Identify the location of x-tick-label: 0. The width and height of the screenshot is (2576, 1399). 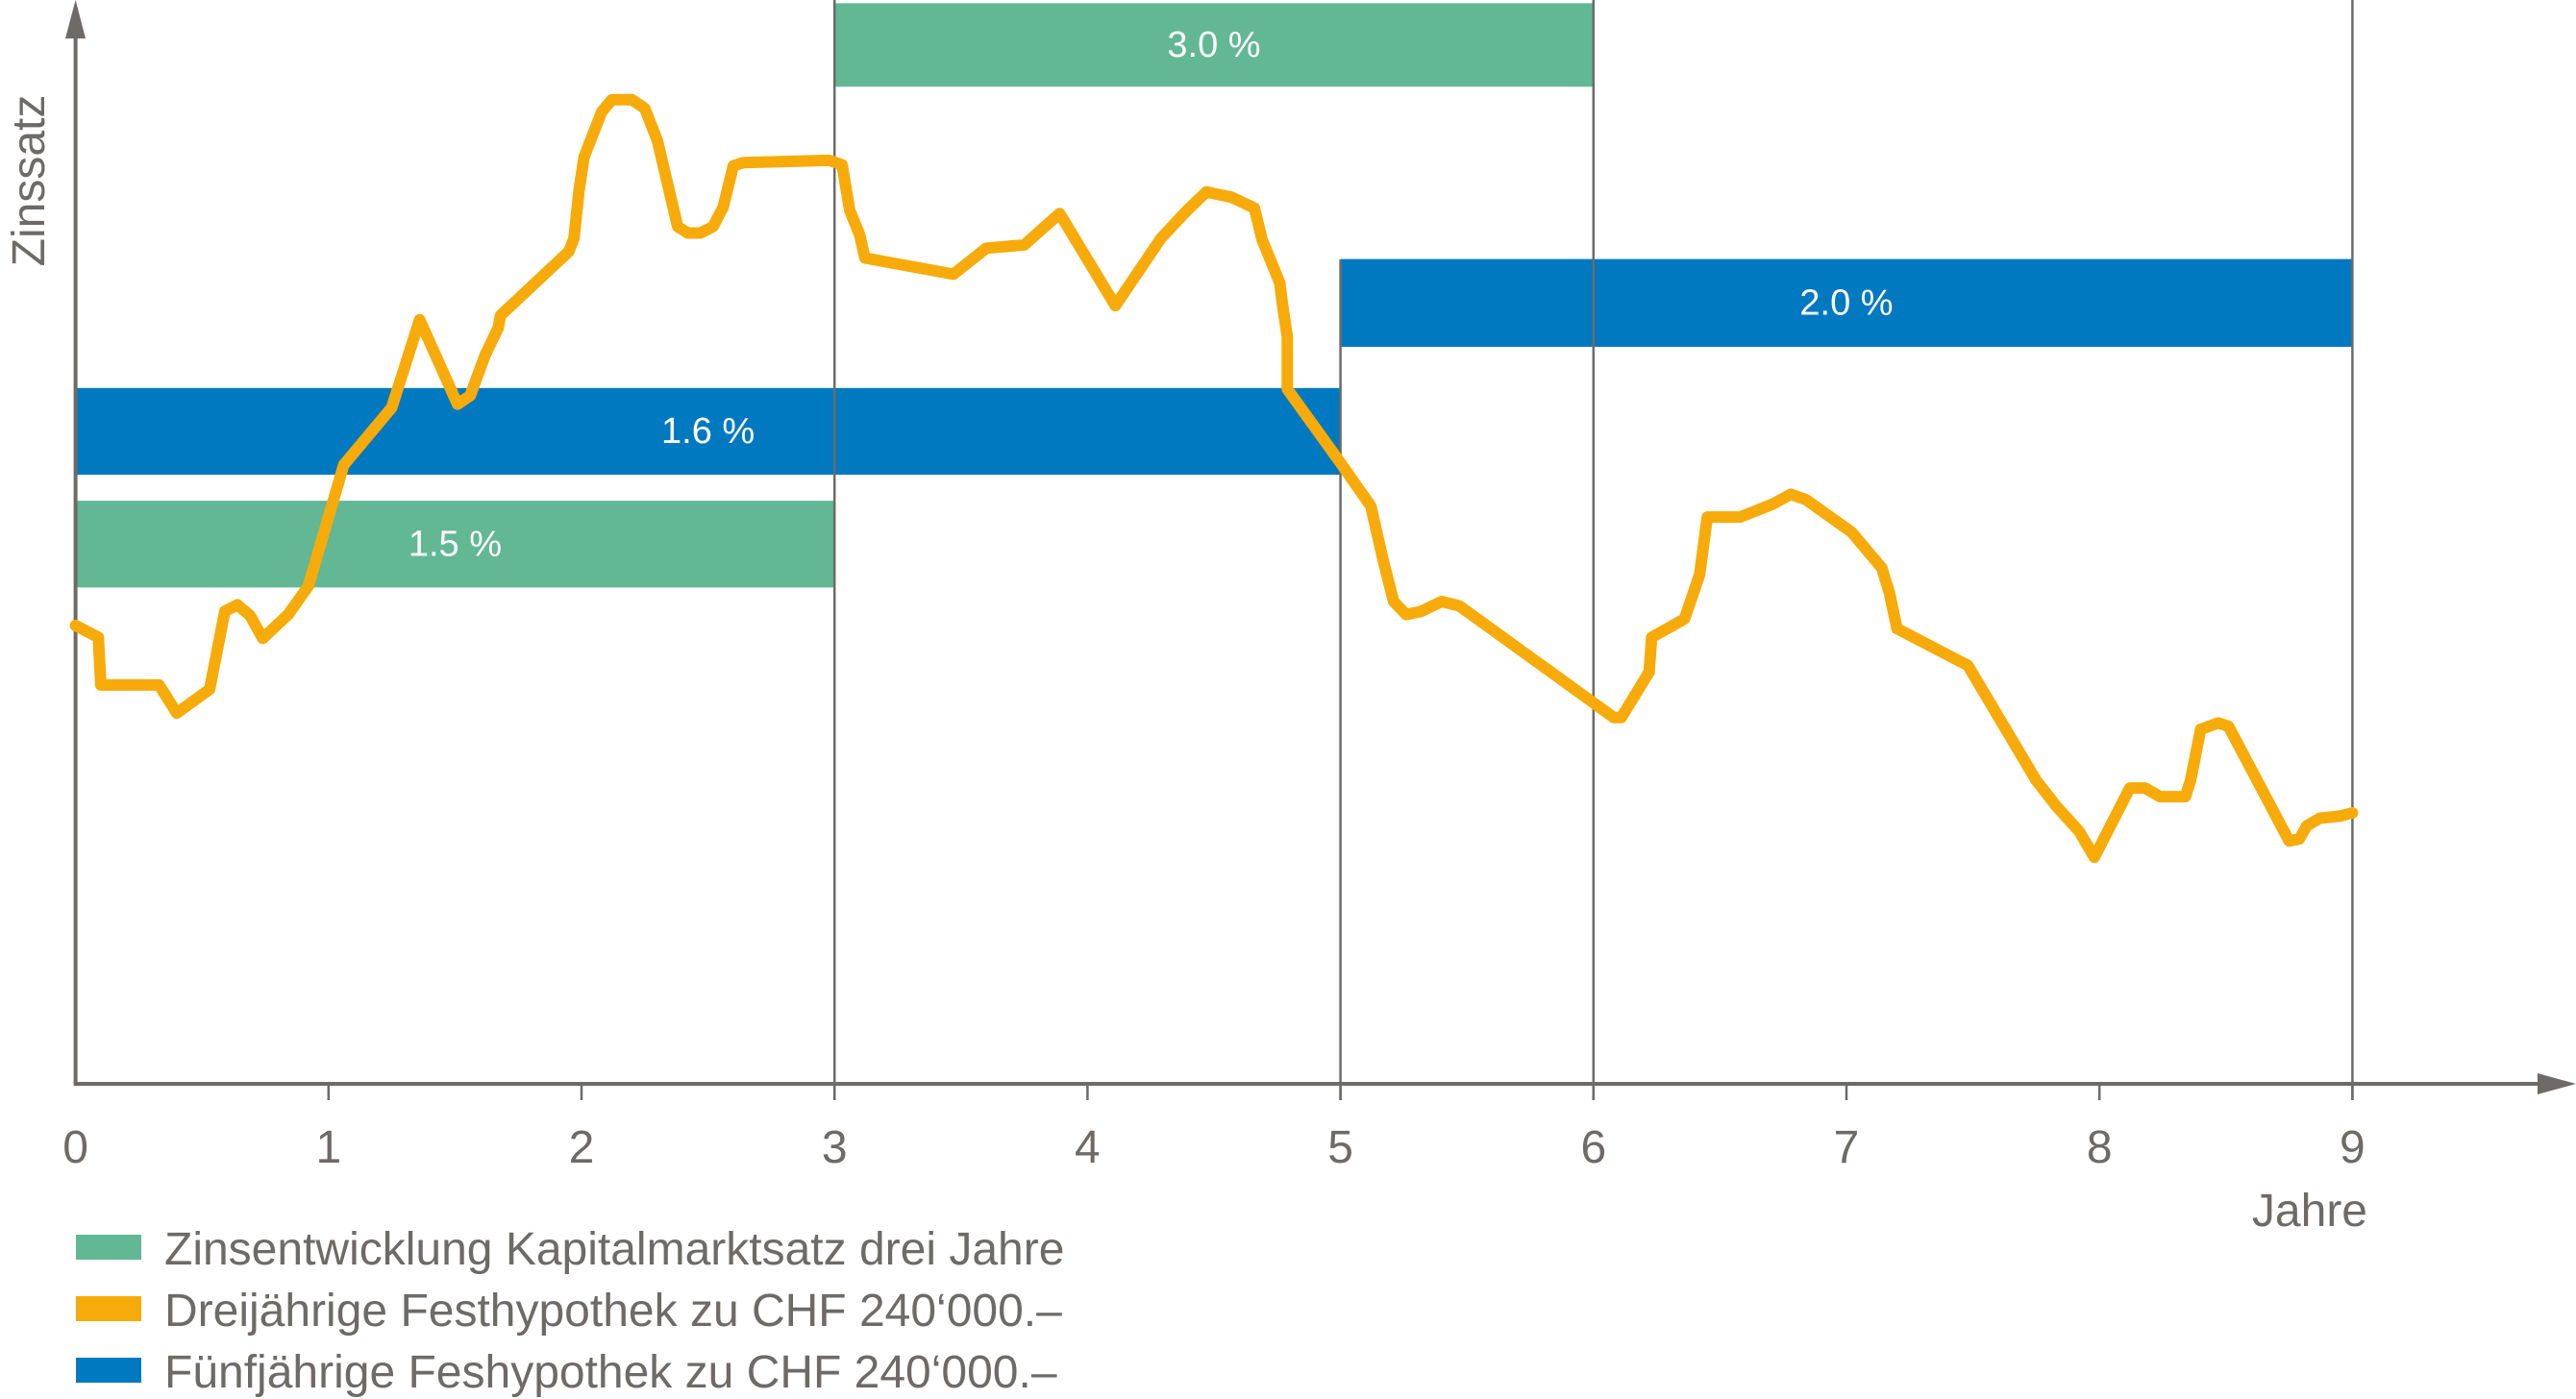
(75, 1147).